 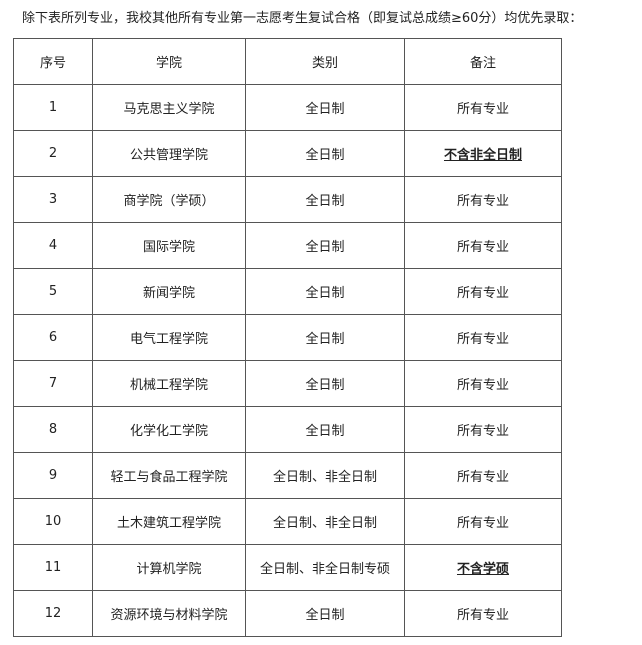 I want to click on table-row: 7 机械工程学院 全日制 所有专业, so click(x=287, y=383).